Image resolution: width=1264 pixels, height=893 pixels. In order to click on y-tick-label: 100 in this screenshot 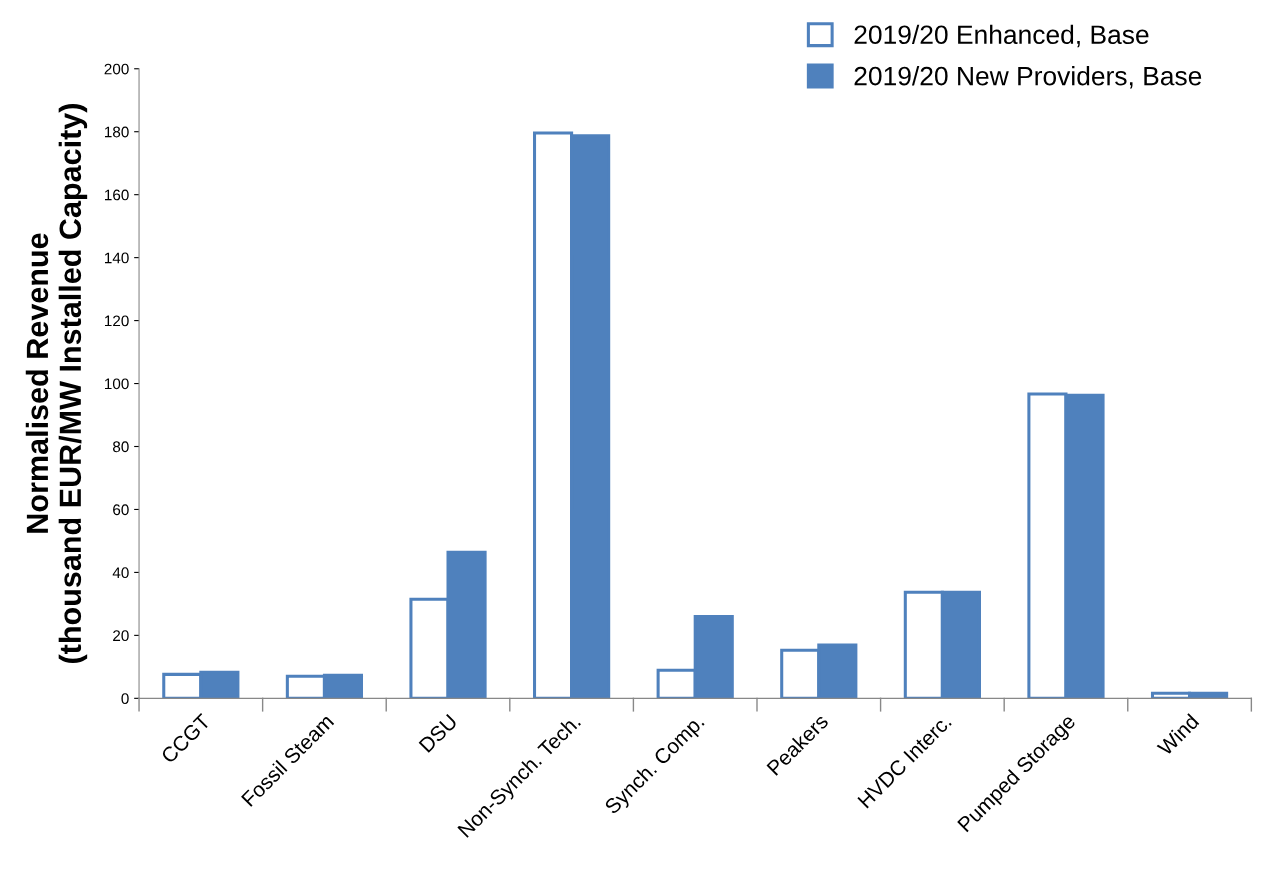, I will do `click(117, 384)`.